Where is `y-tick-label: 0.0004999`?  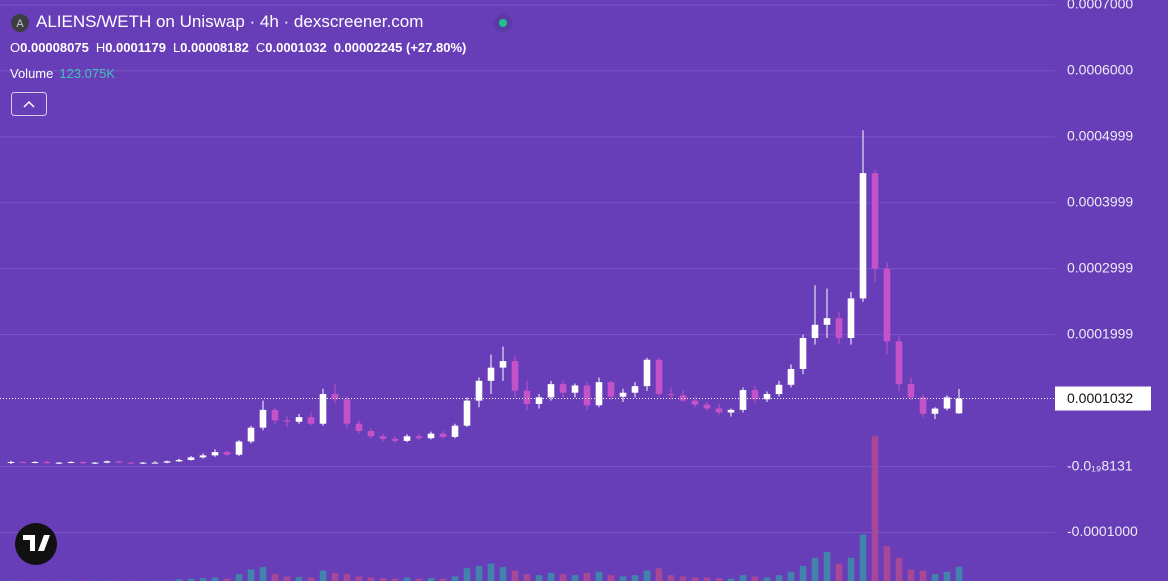 y-tick-label: 0.0004999 is located at coordinates (1100, 136).